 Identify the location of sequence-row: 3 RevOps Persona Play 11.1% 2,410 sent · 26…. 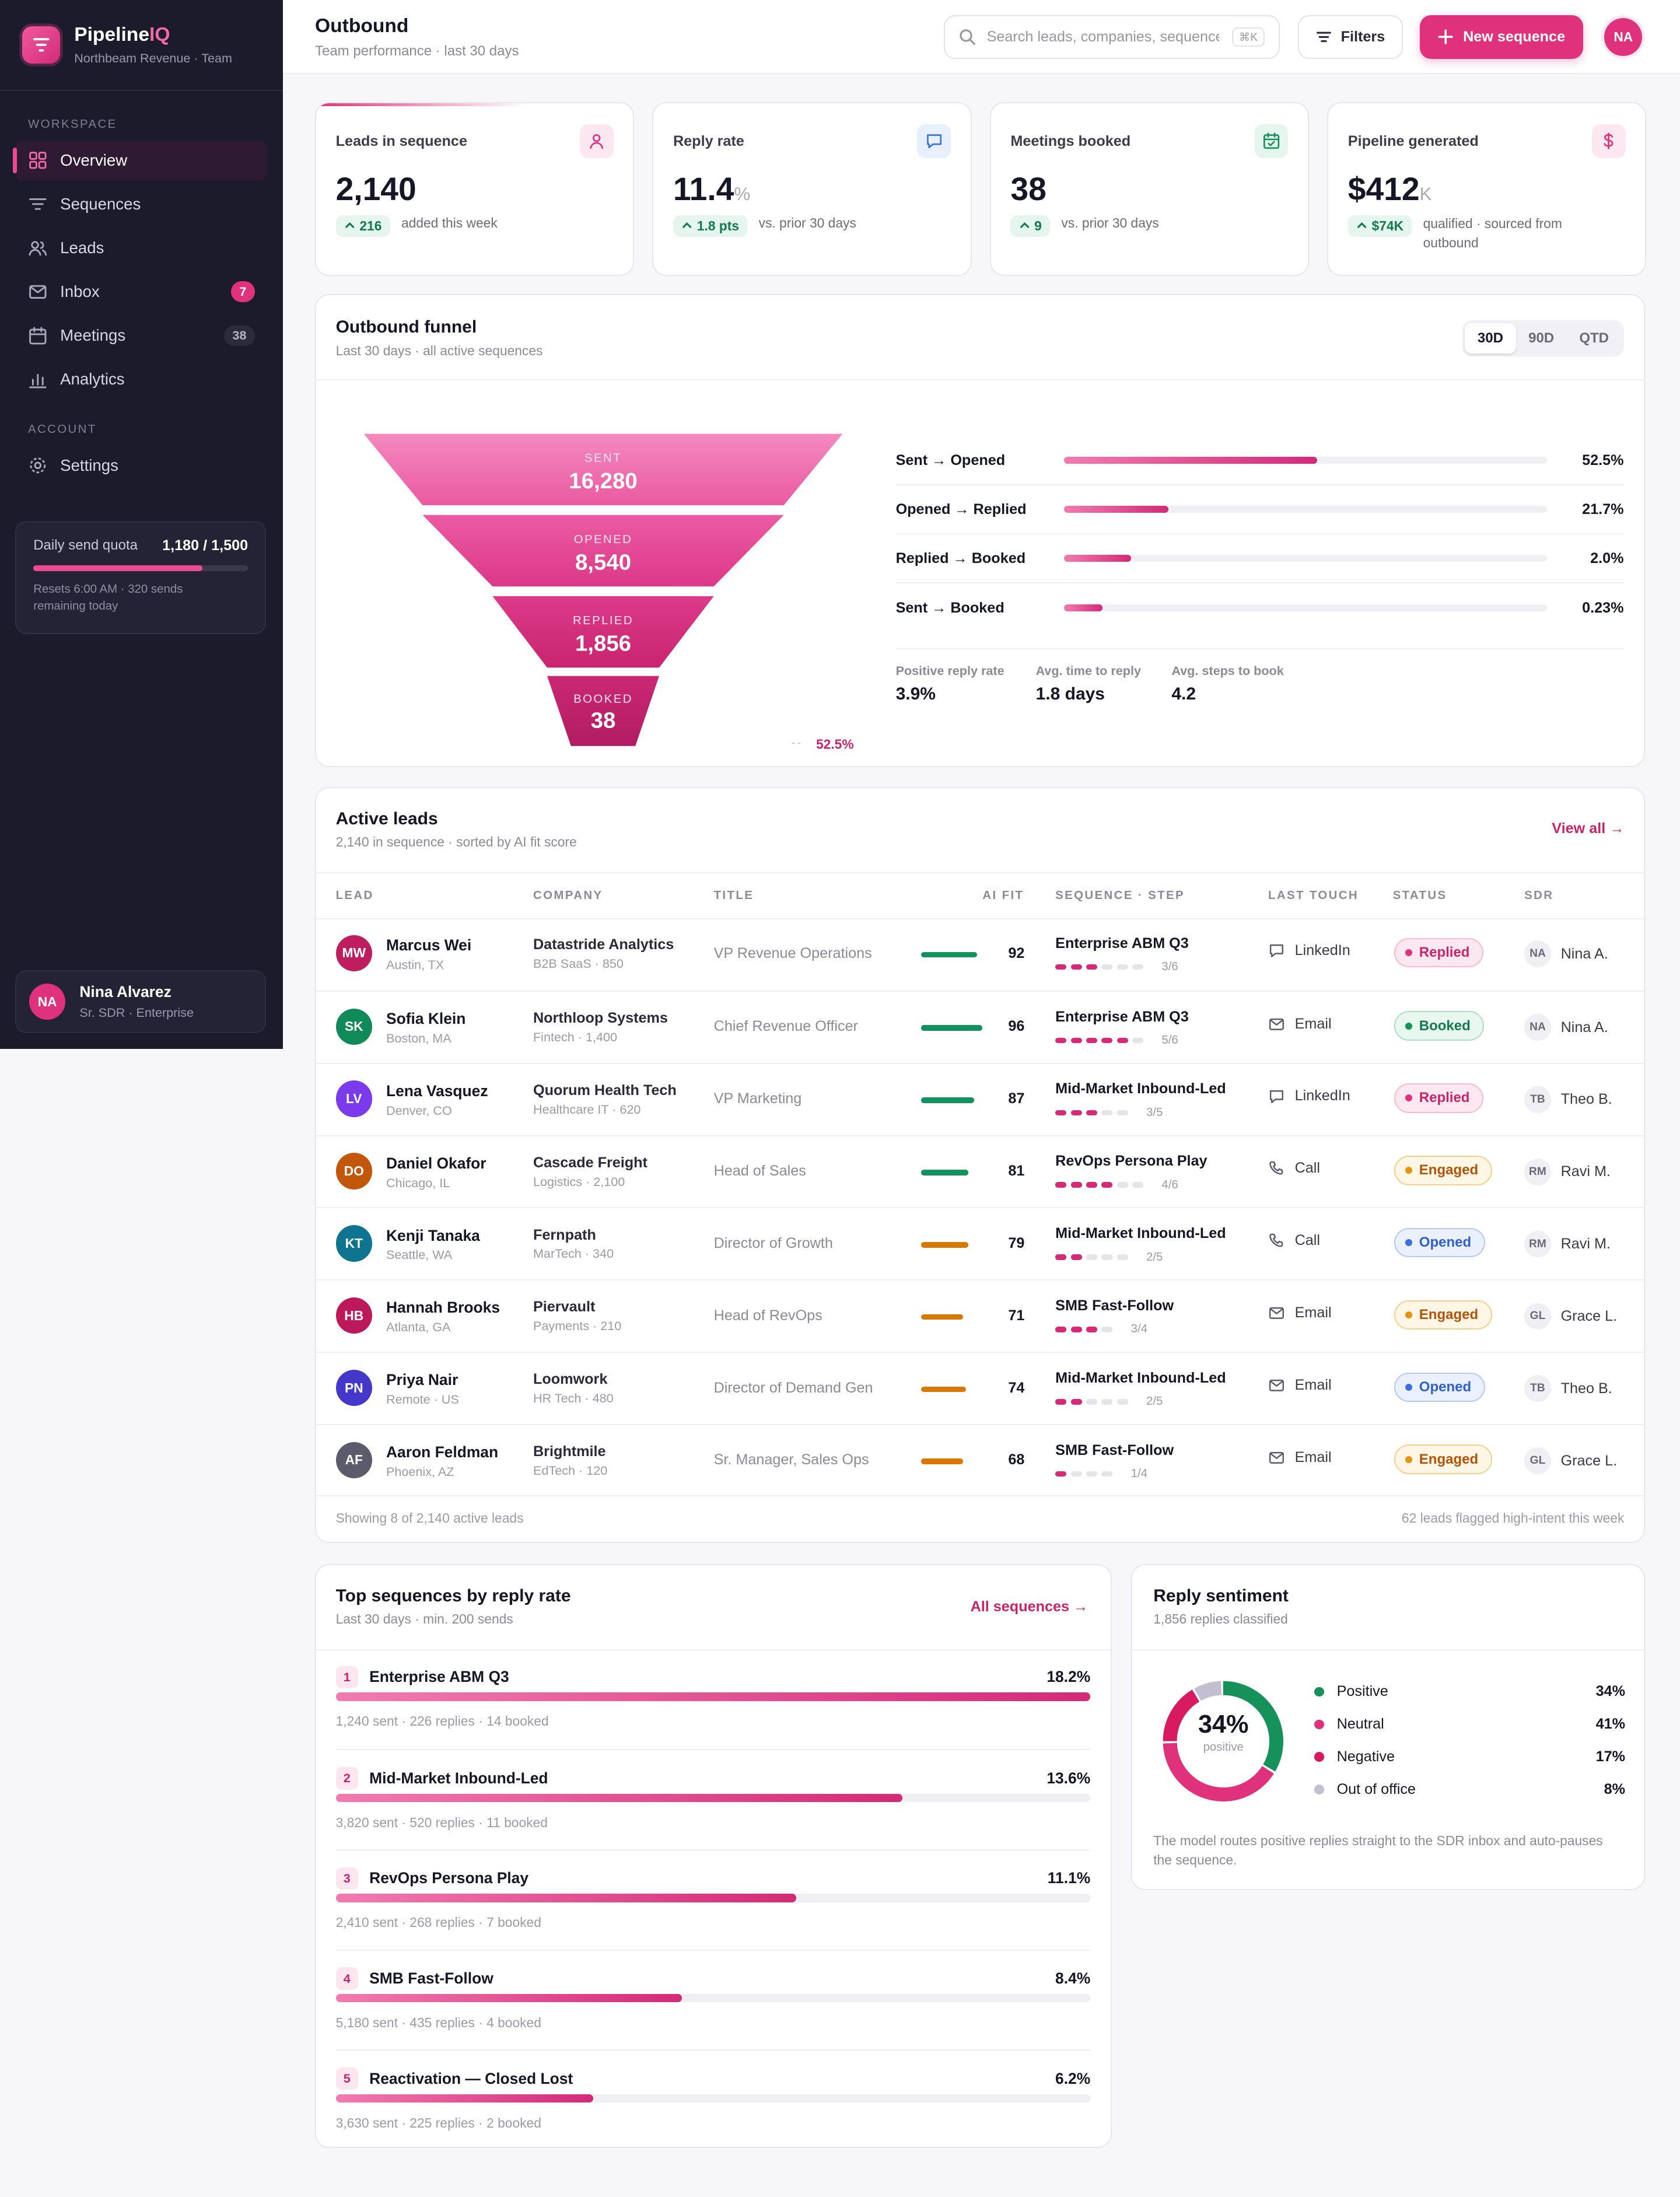
(713, 1898).